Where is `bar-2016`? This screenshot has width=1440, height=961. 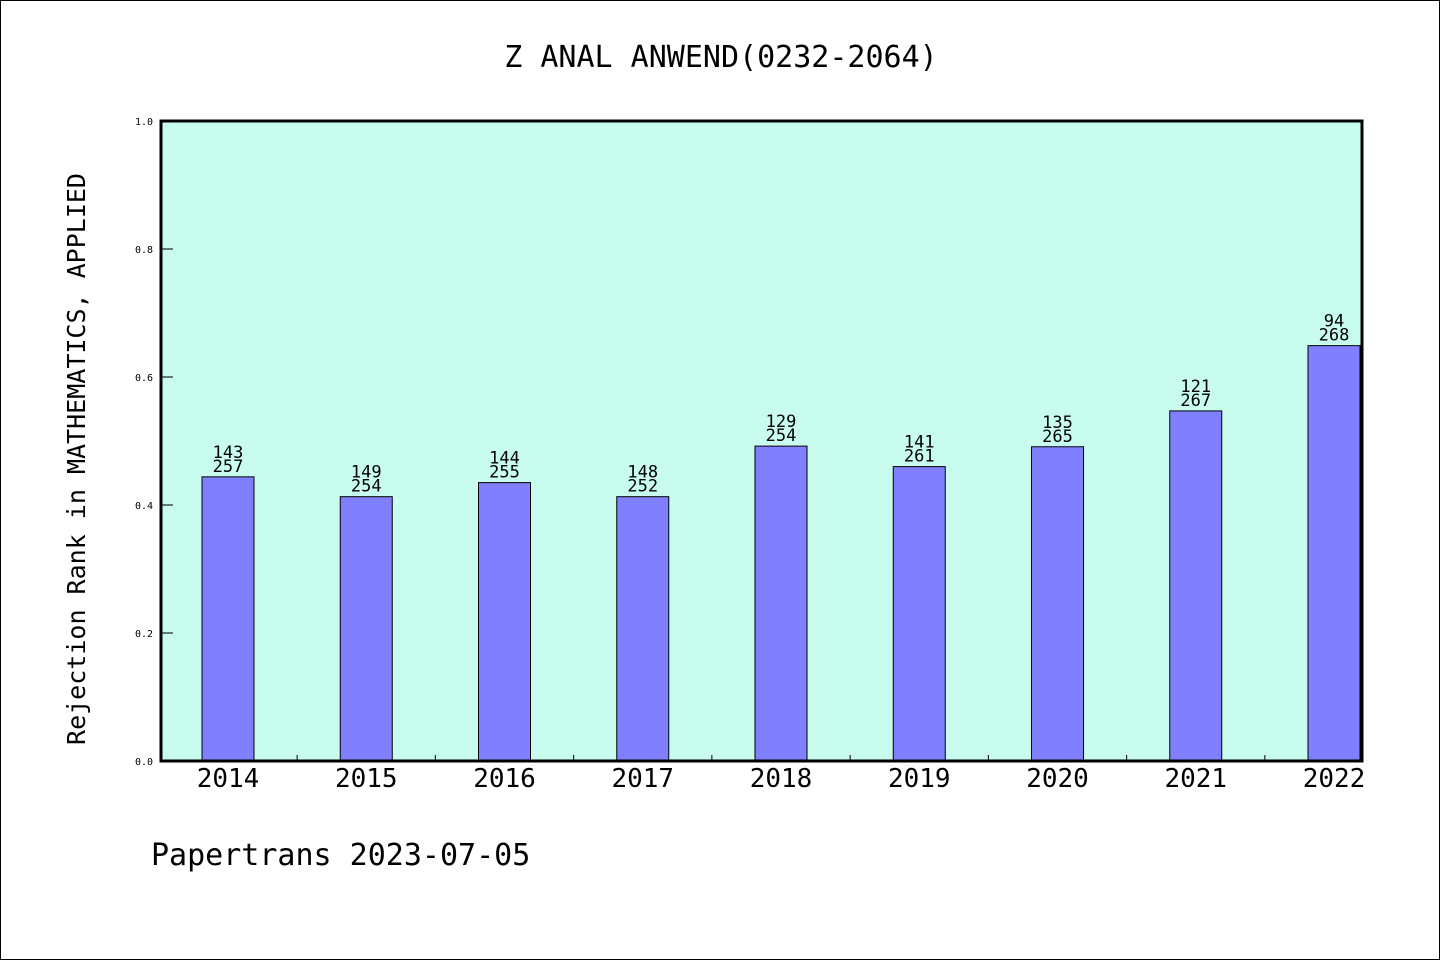
bar-2016 is located at coordinates (504, 622).